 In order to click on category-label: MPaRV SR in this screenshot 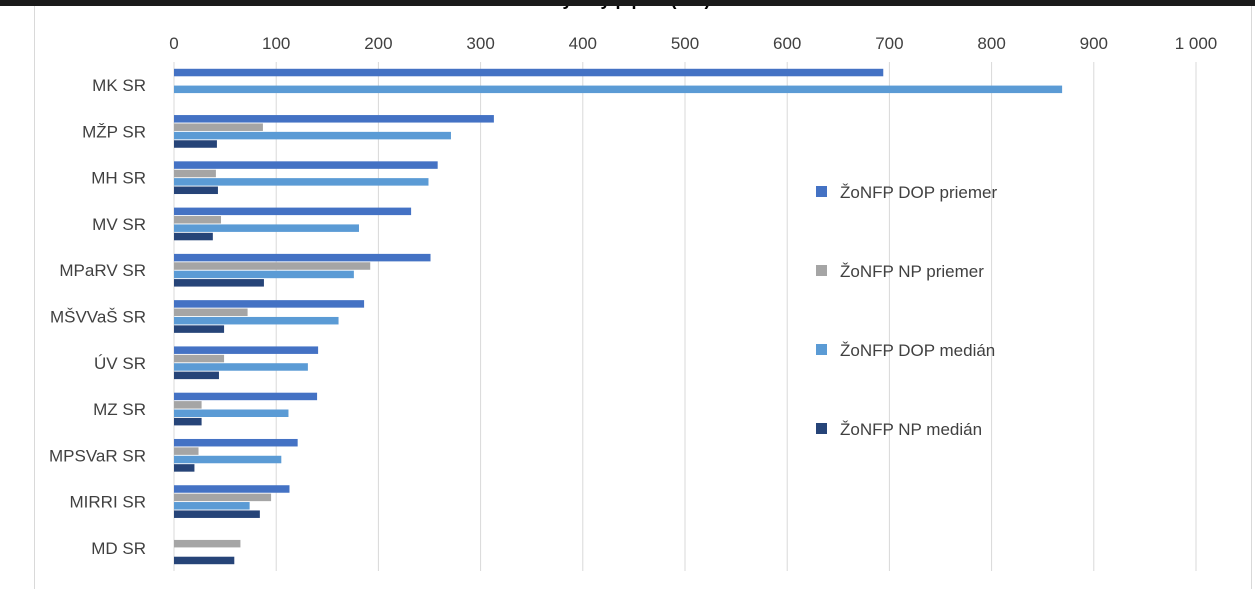, I will do `click(102, 270)`.